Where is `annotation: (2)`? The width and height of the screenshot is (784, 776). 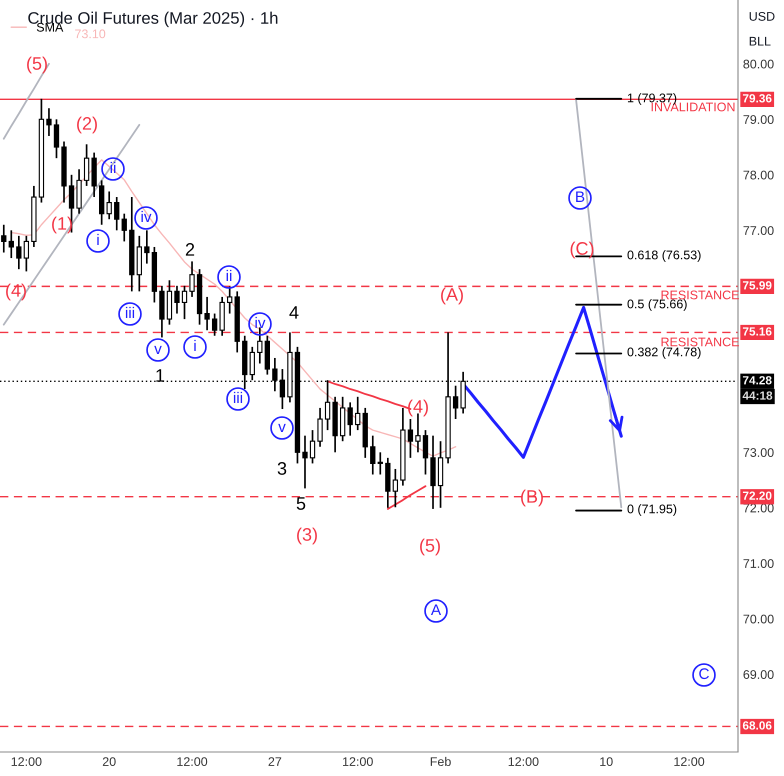 annotation: (2) is located at coordinates (87, 125).